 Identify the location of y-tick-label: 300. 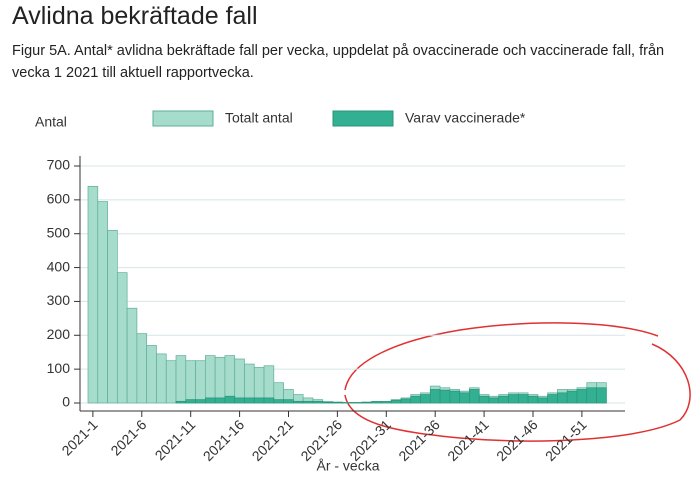
(59, 300).